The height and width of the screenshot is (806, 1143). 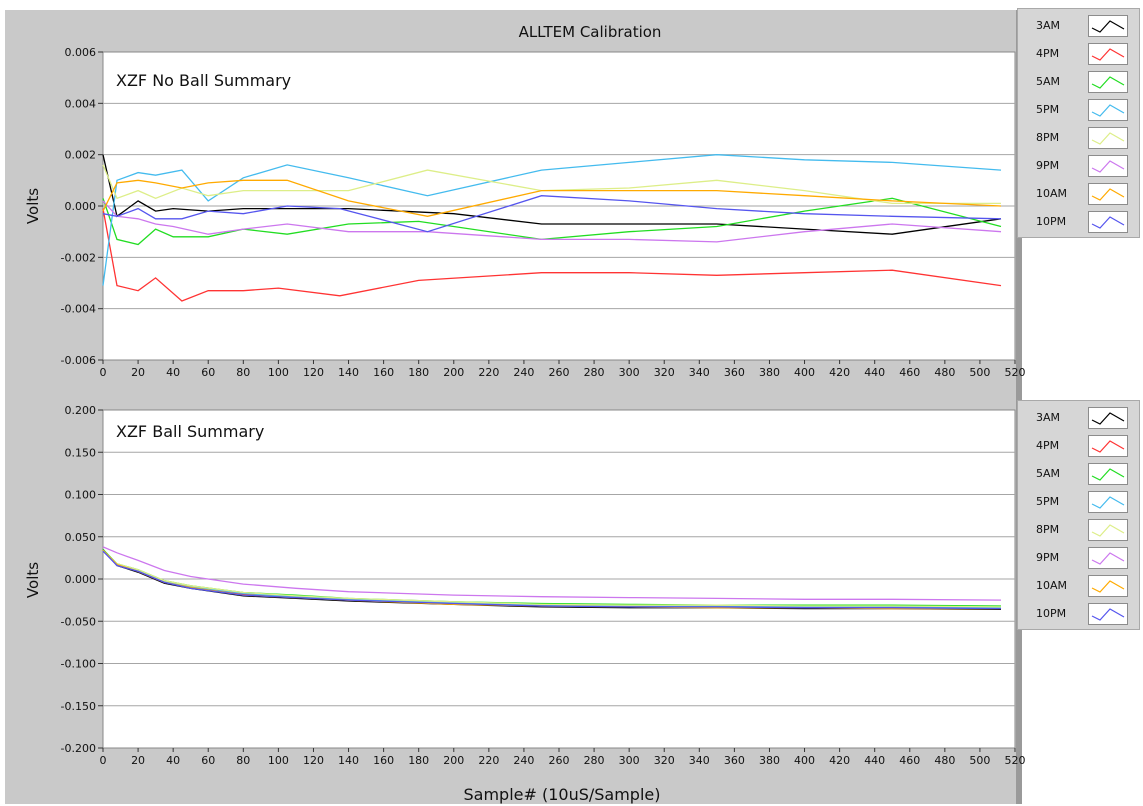 What do you see at coordinates (552, 255) in the screenshot?
I see `series-line-4pm` at bounding box center [552, 255].